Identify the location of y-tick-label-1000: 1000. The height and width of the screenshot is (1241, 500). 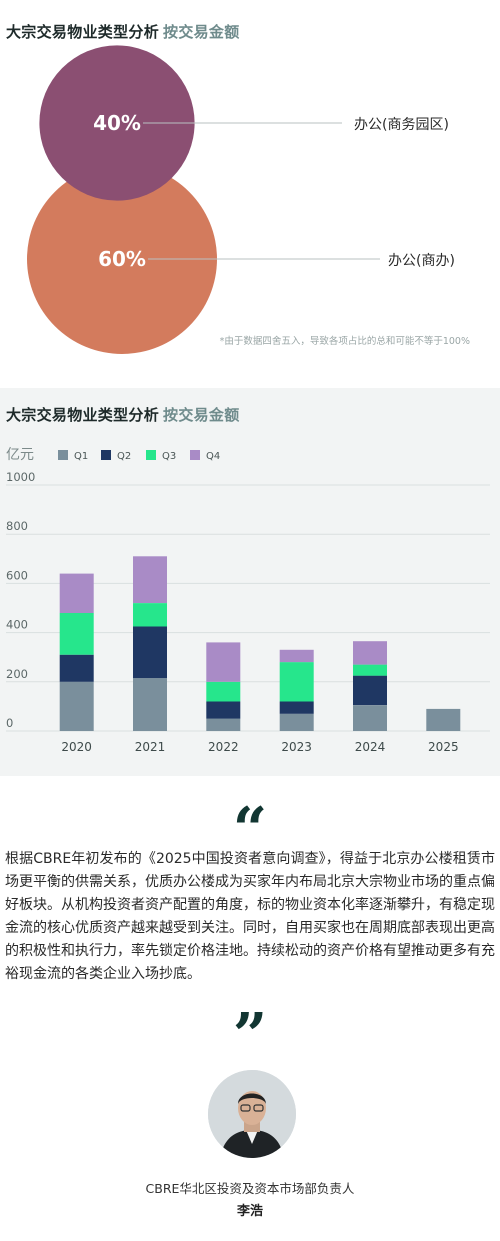
(20, 477).